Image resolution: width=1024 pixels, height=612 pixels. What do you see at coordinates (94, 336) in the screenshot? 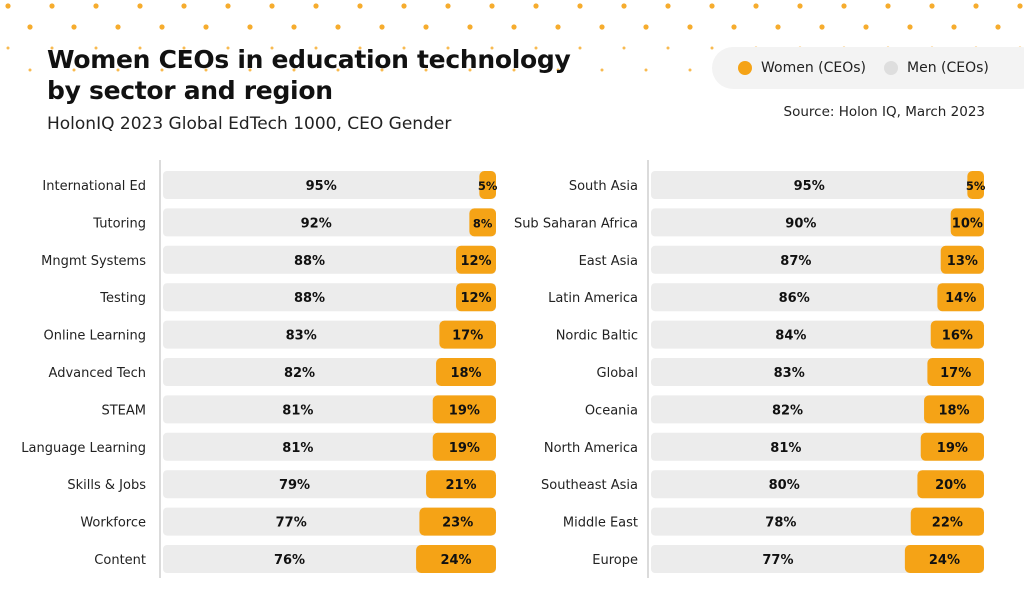
I see `sector-category-label: Online Learning` at bounding box center [94, 336].